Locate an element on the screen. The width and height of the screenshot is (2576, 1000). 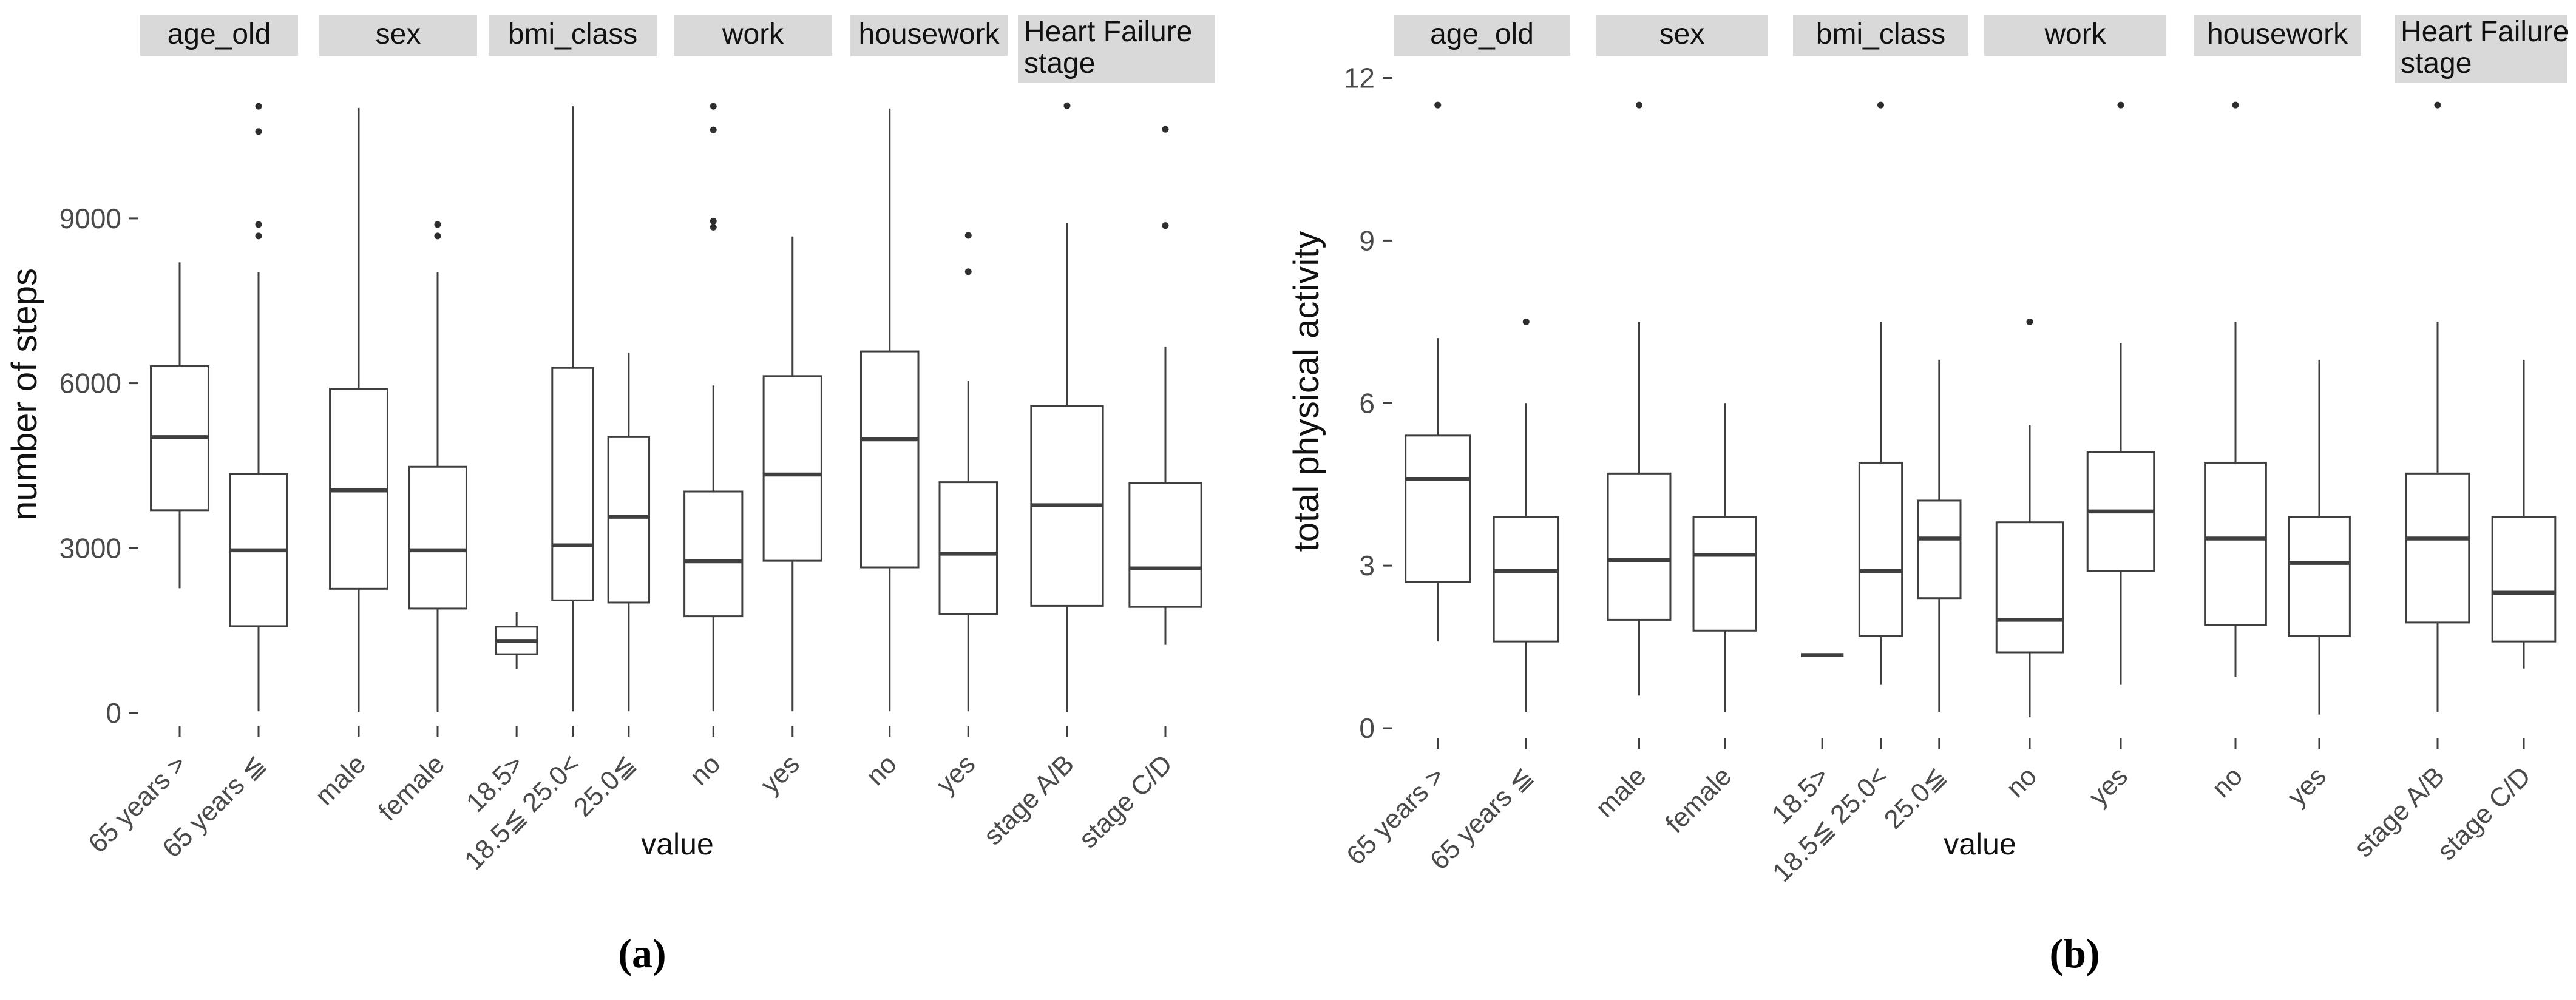
x-tick-label-a-no-4: no is located at coordinates (882, 770).